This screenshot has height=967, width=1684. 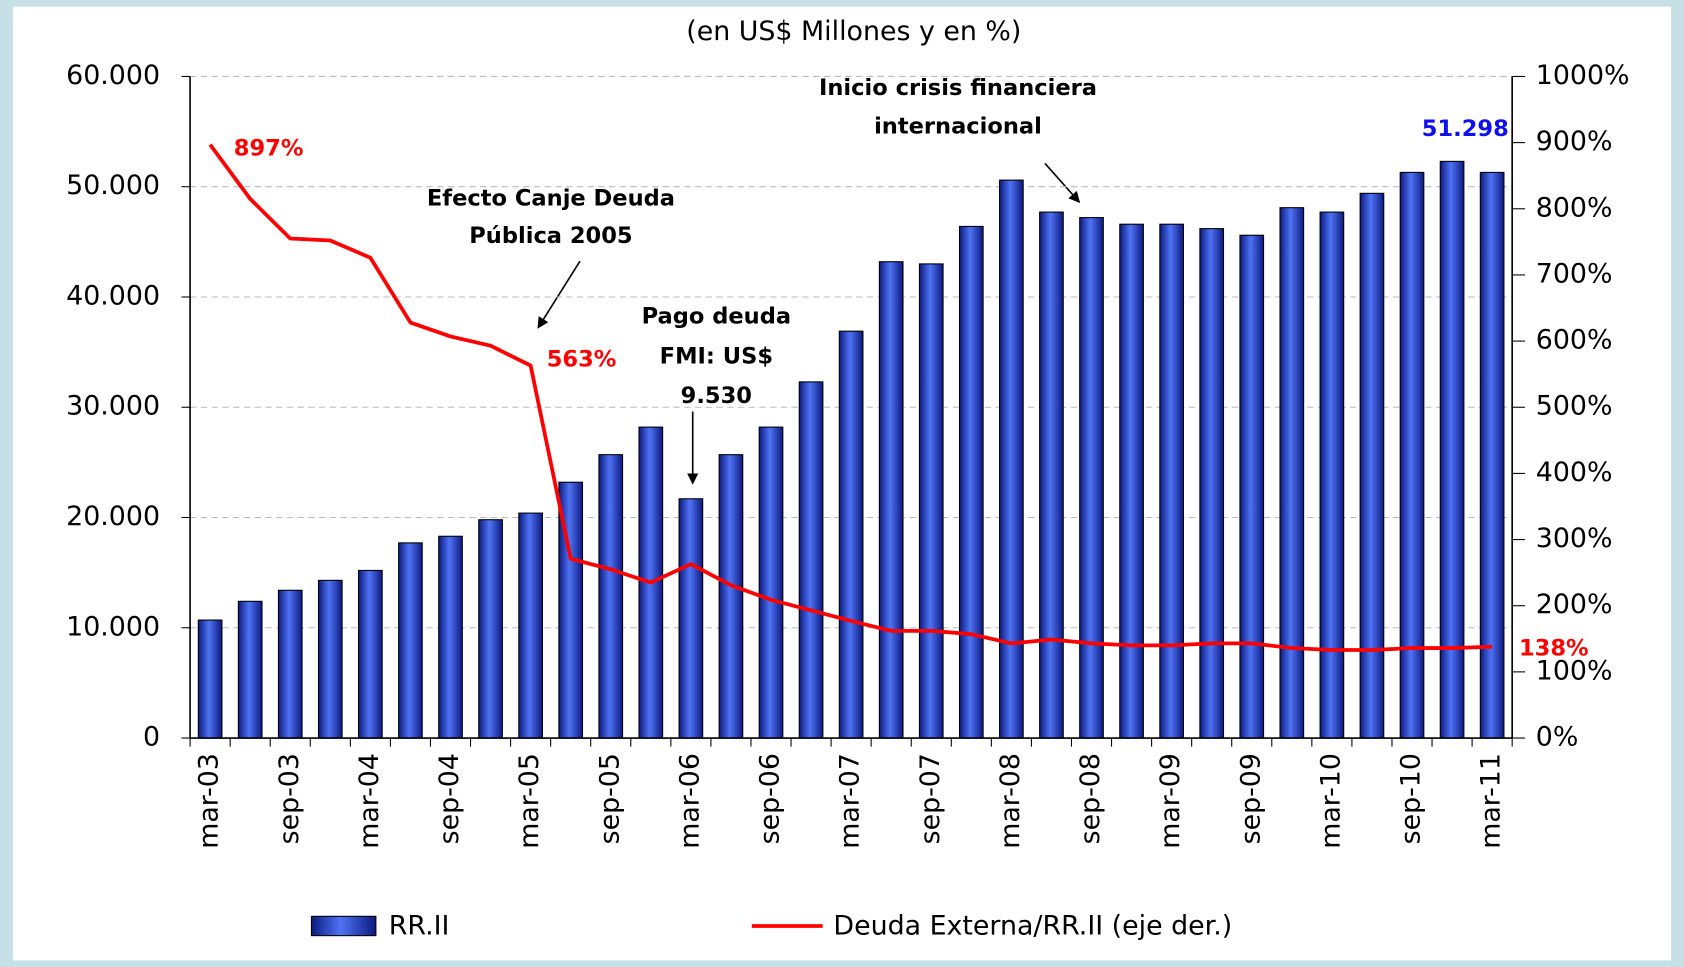 I want to click on x-tick-label: sep-06, so click(x=770, y=798).